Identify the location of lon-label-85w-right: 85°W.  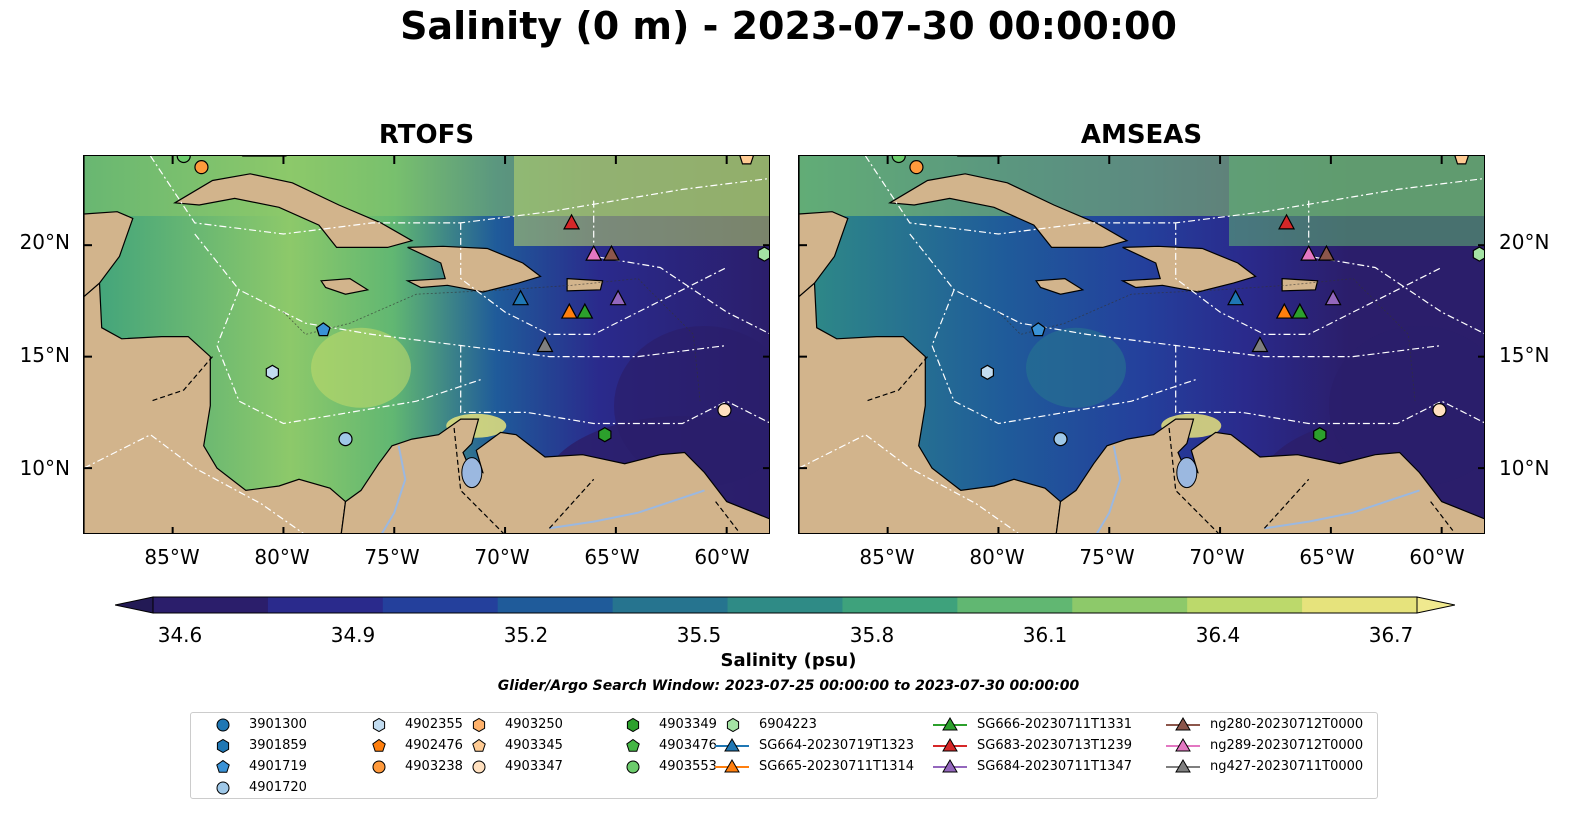
(887, 557).